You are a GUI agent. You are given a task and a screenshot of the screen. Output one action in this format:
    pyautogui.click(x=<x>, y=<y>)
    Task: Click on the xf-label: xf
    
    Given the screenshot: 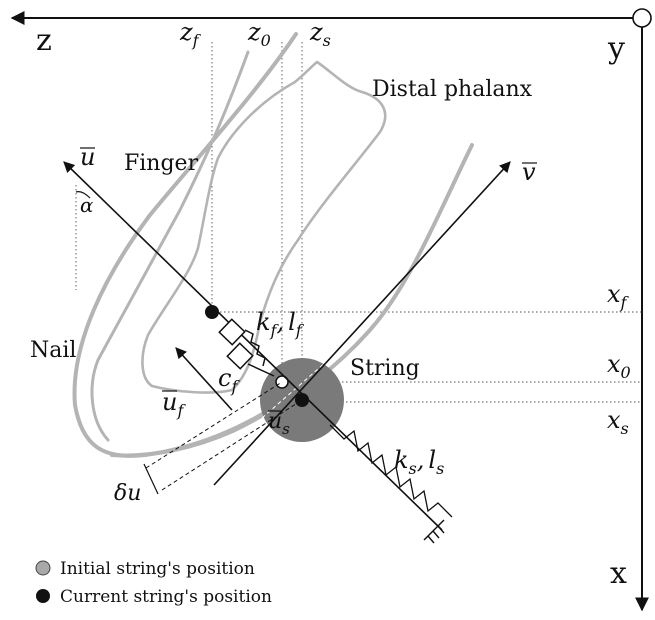 What is the action you would take?
    pyautogui.click(x=618, y=296)
    